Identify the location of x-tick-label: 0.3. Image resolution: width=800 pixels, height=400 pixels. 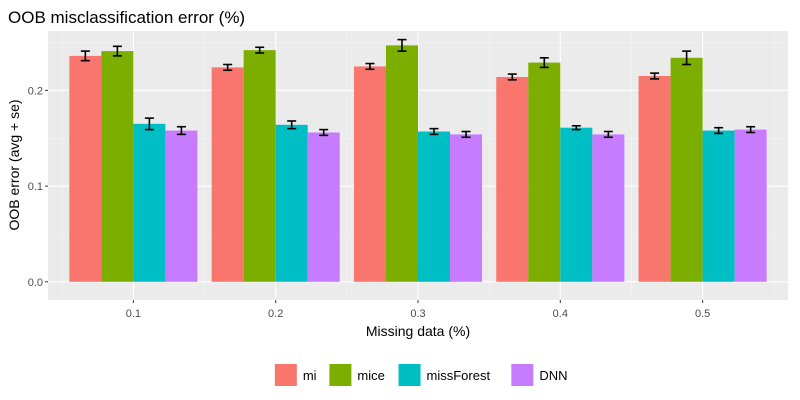
(417, 314).